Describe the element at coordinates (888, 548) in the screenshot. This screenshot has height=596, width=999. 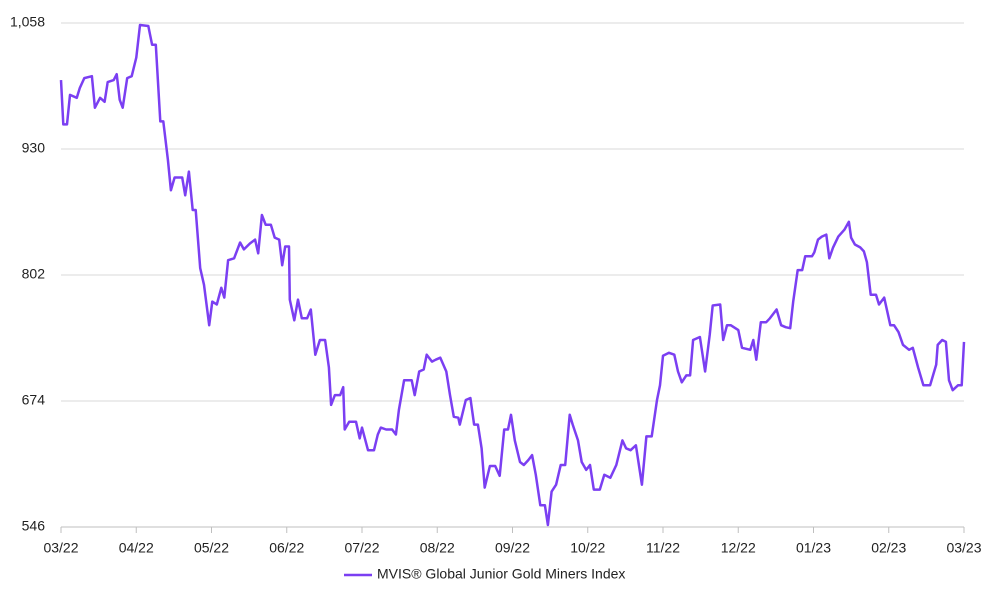
I see `x-tick-label: 02/23` at that location.